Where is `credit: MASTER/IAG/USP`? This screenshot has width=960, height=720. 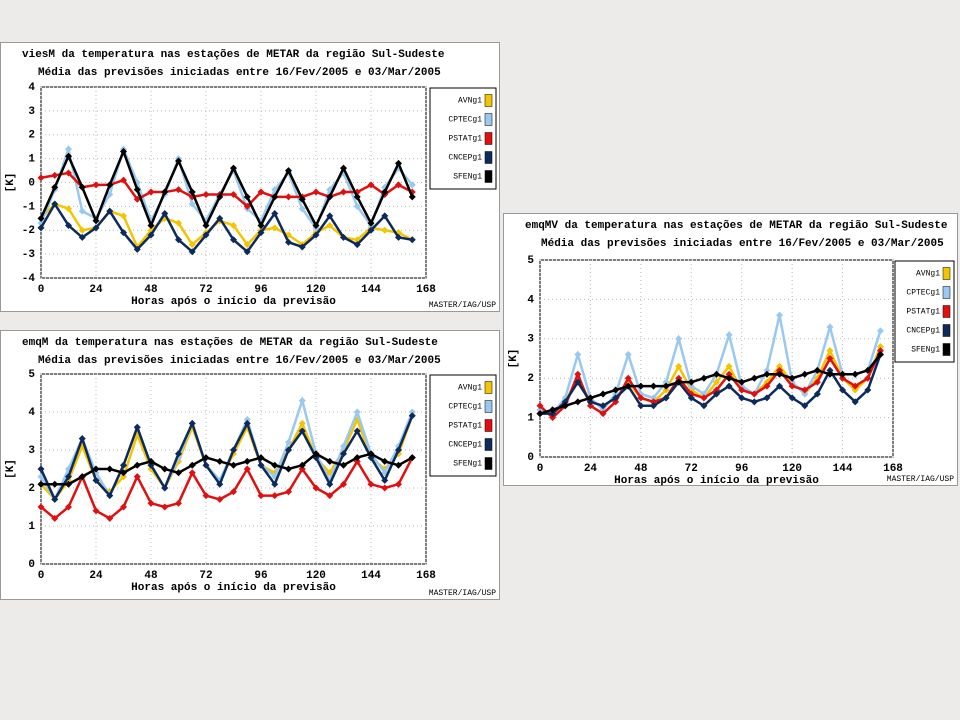 credit: MASTER/IAG/USP is located at coordinates (462, 305).